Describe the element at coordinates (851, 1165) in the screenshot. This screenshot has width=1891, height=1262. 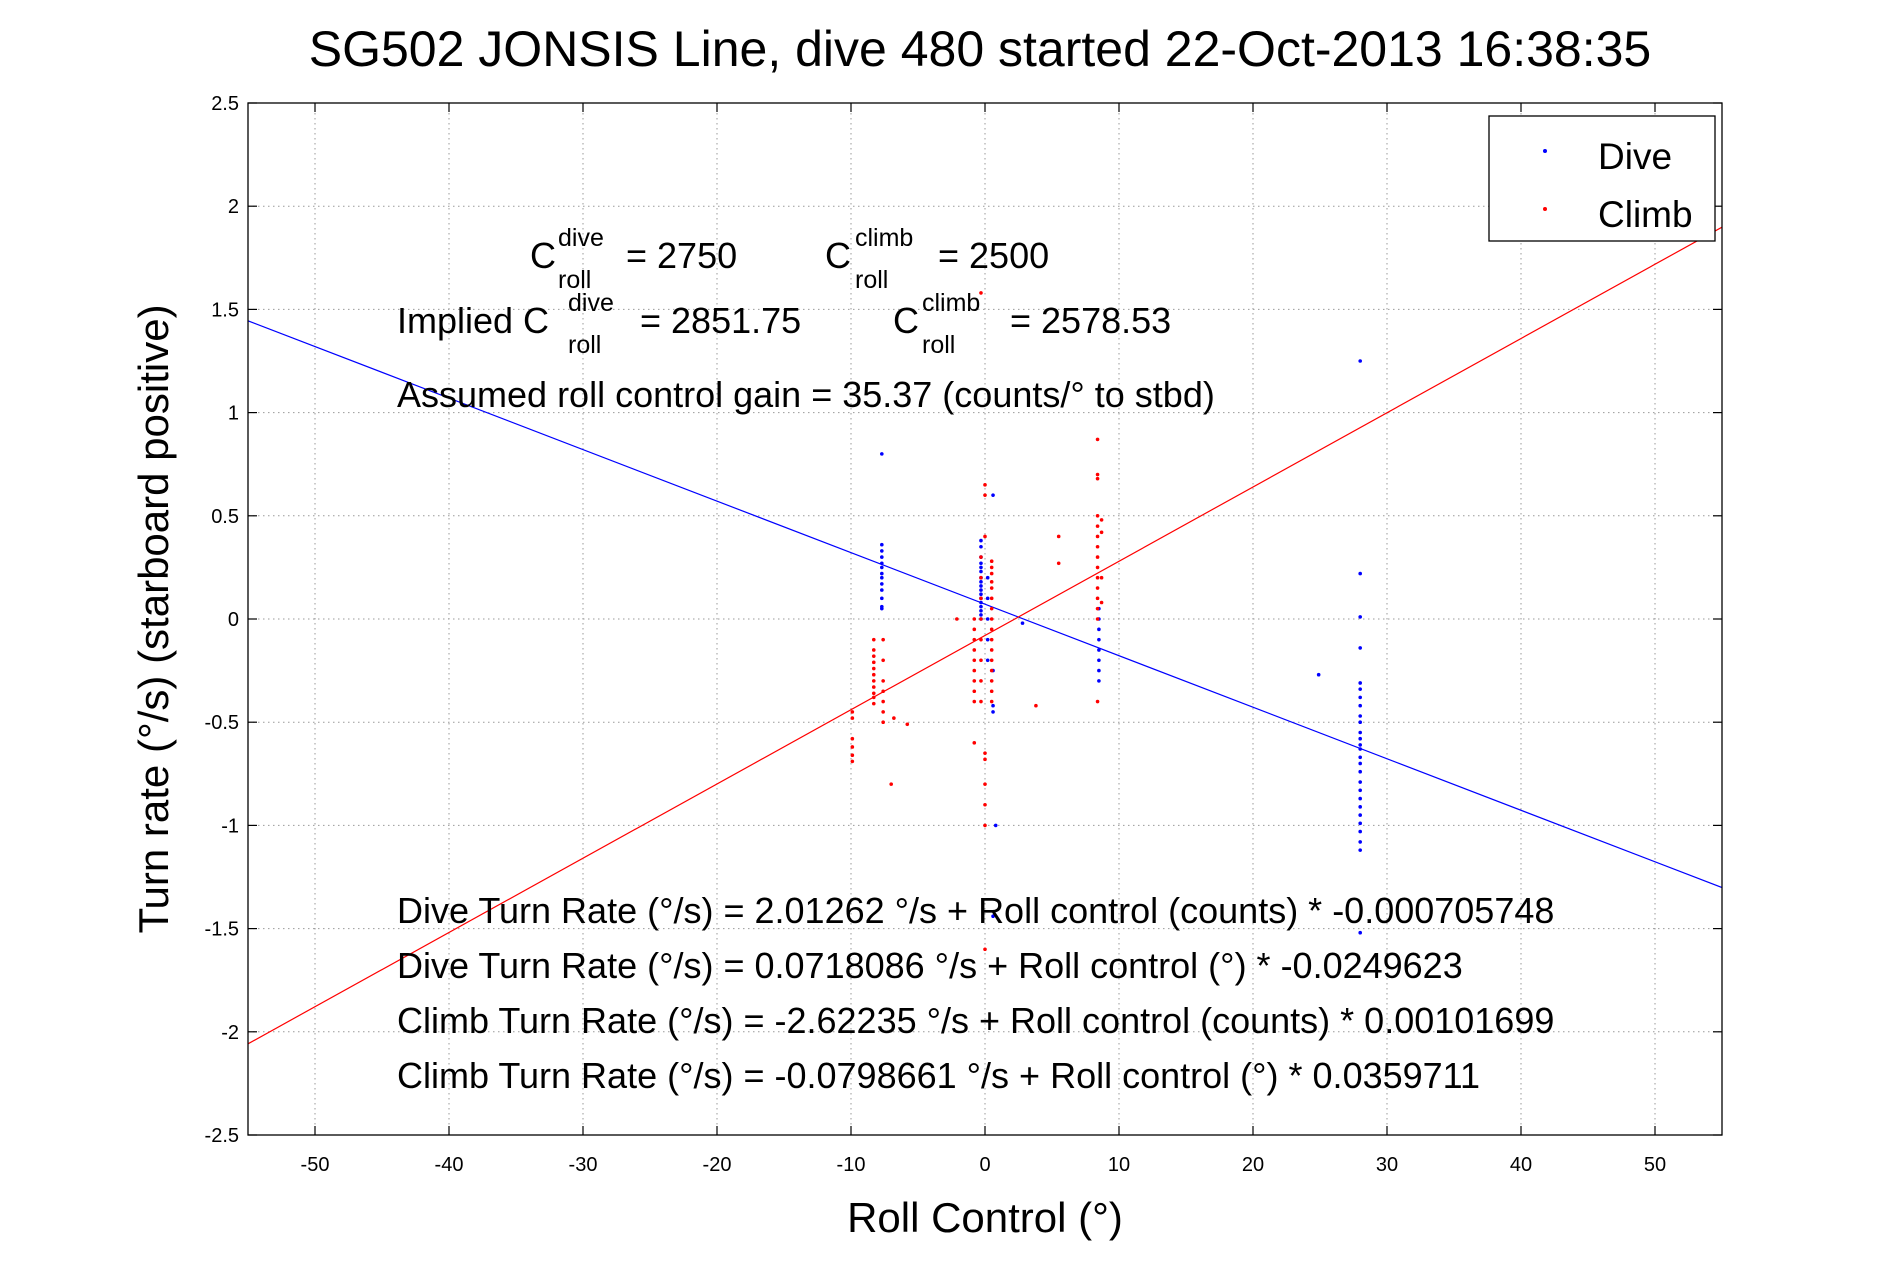
I see `x-tick-label: -10` at that location.